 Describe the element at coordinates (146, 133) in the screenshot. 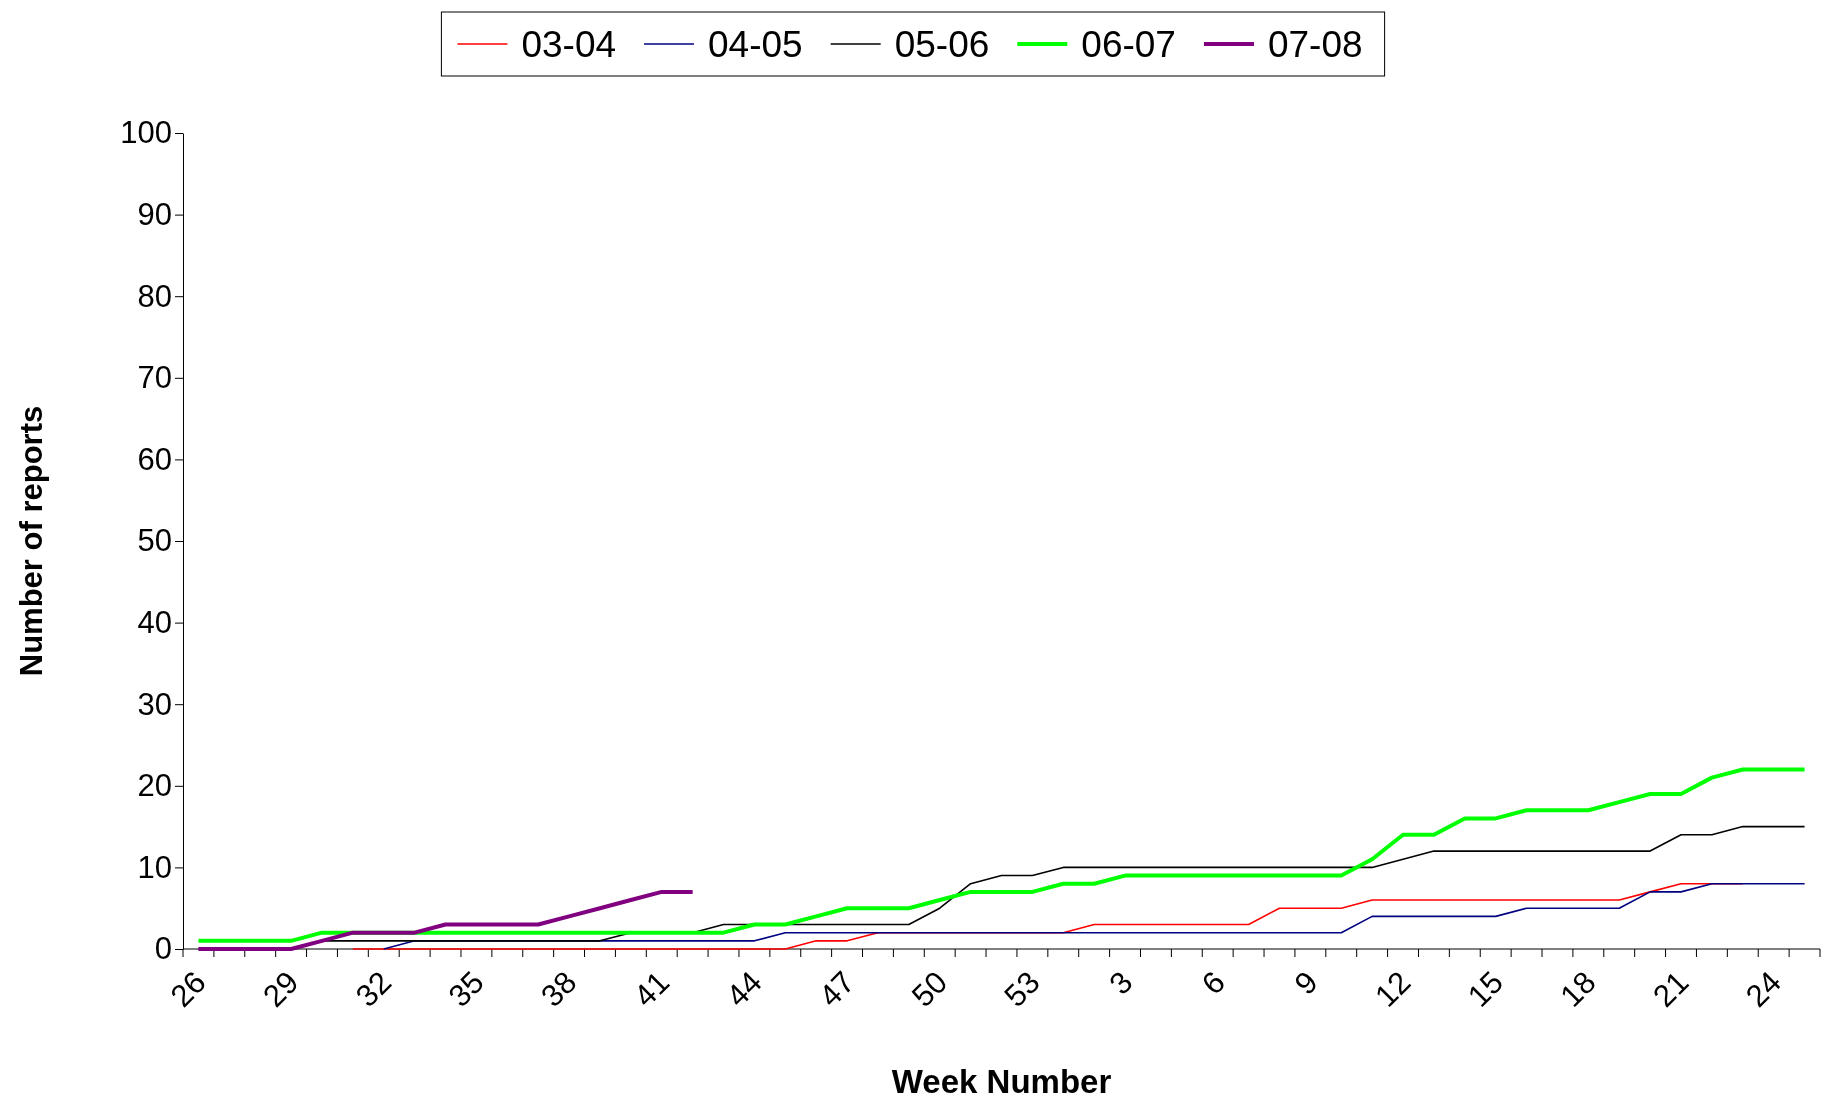

I see `y-tick-label: 100` at that location.